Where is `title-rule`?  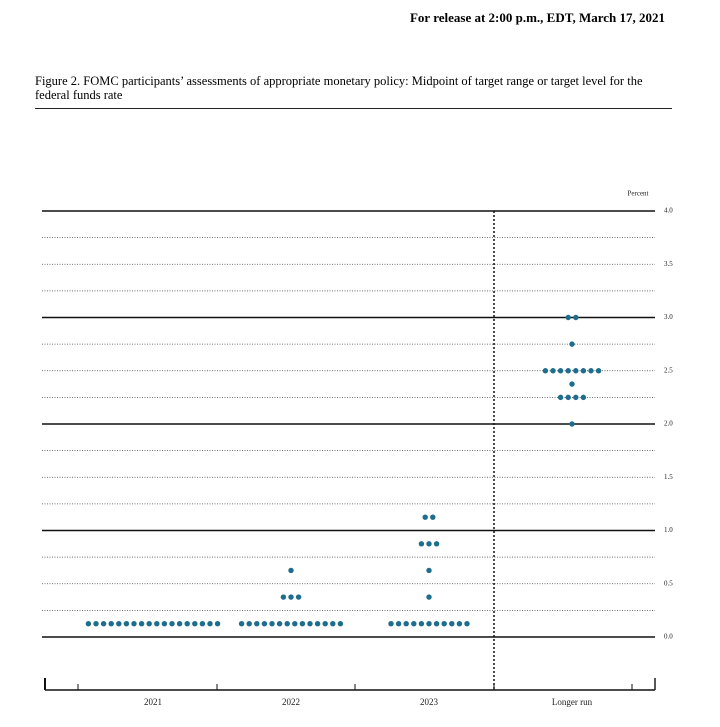 title-rule is located at coordinates (353, 108).